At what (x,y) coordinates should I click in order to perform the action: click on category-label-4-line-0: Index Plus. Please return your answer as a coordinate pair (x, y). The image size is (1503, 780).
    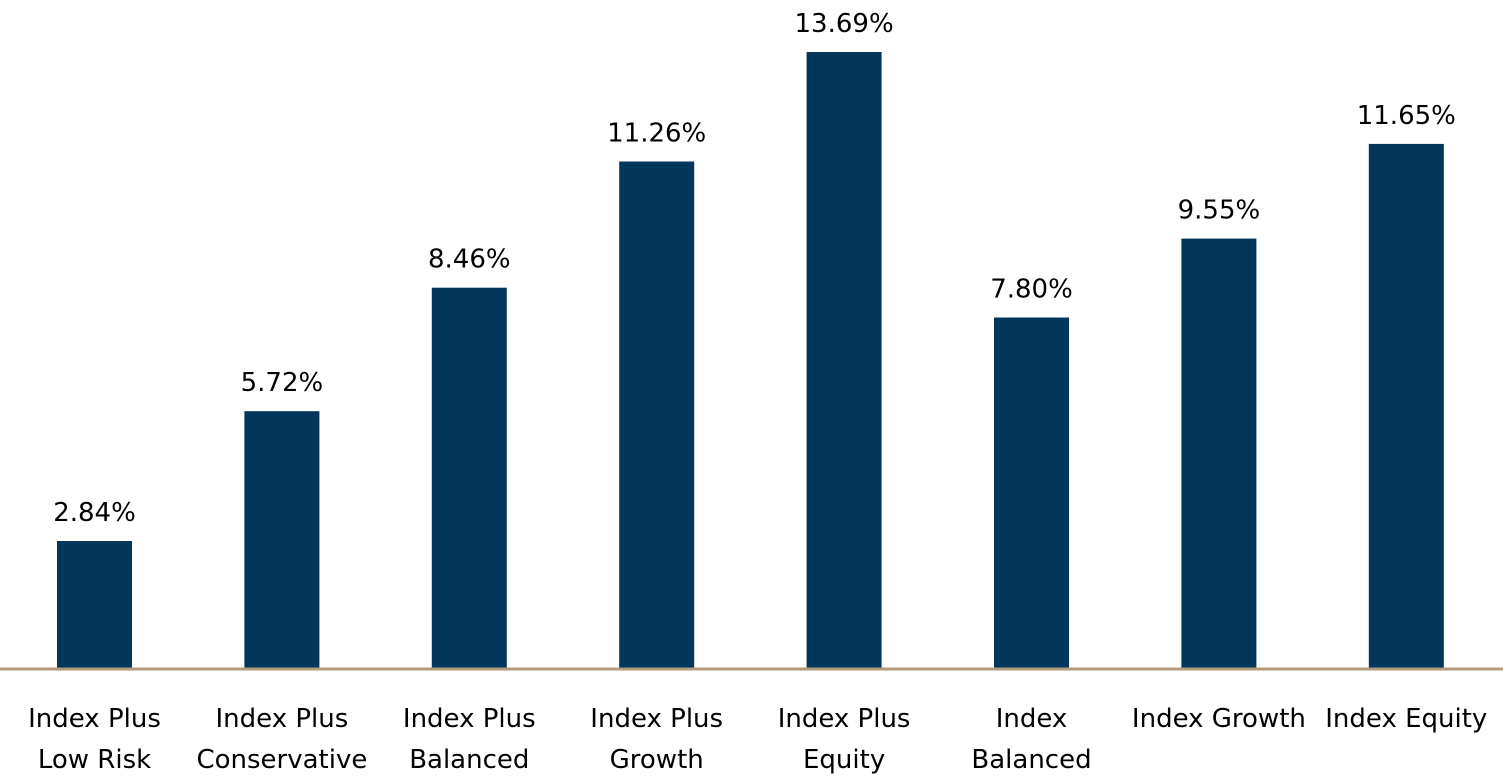
    Looking at the image, I should click on (844, 719).